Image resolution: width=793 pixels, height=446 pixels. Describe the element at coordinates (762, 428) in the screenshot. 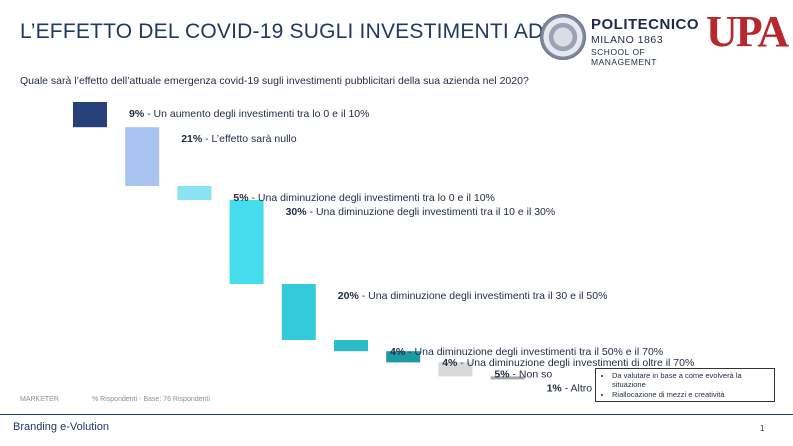

I see `page-number: 1` at that location.